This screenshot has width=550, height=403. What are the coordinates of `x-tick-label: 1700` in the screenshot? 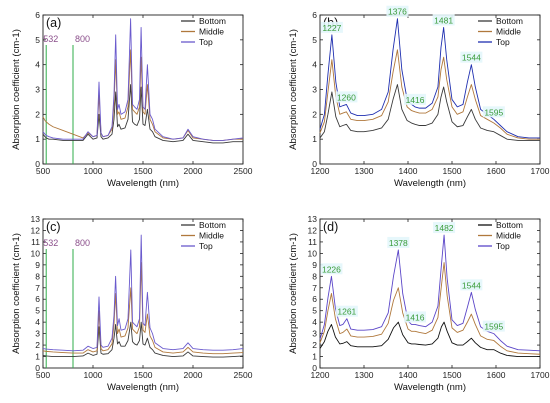 It's located at (540, 375).